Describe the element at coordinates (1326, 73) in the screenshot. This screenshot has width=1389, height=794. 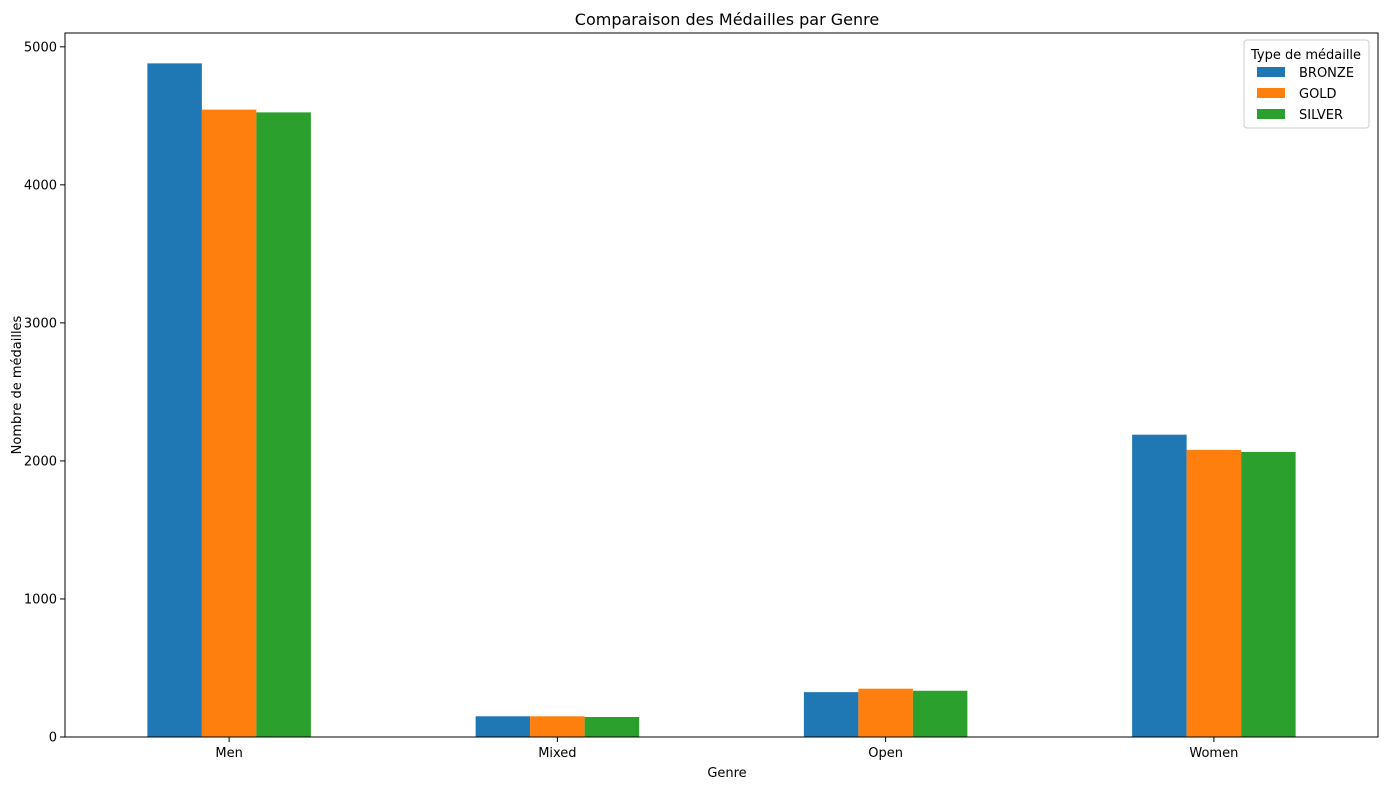
I see `legend-label-bronze: BRONZE` at that location.